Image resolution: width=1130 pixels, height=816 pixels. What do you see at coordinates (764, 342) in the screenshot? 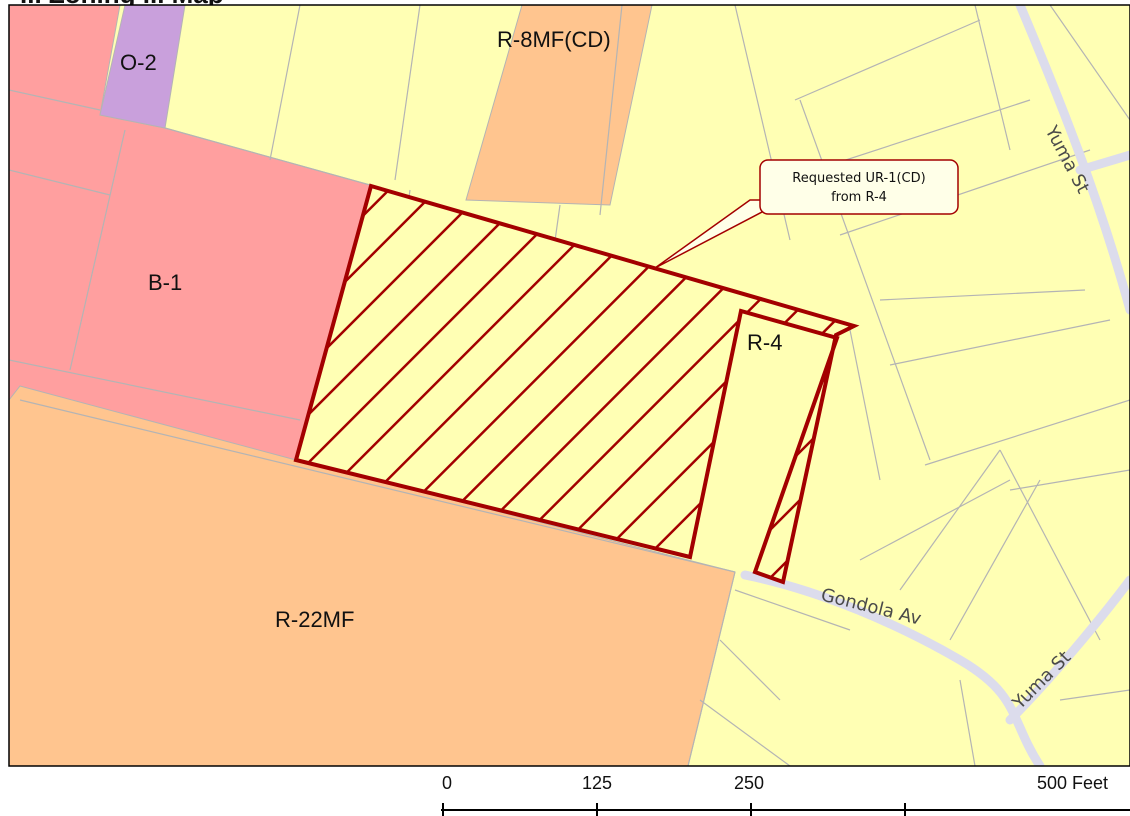
I see `zone-label-r4: R-4` at bounding box center [764, 342].